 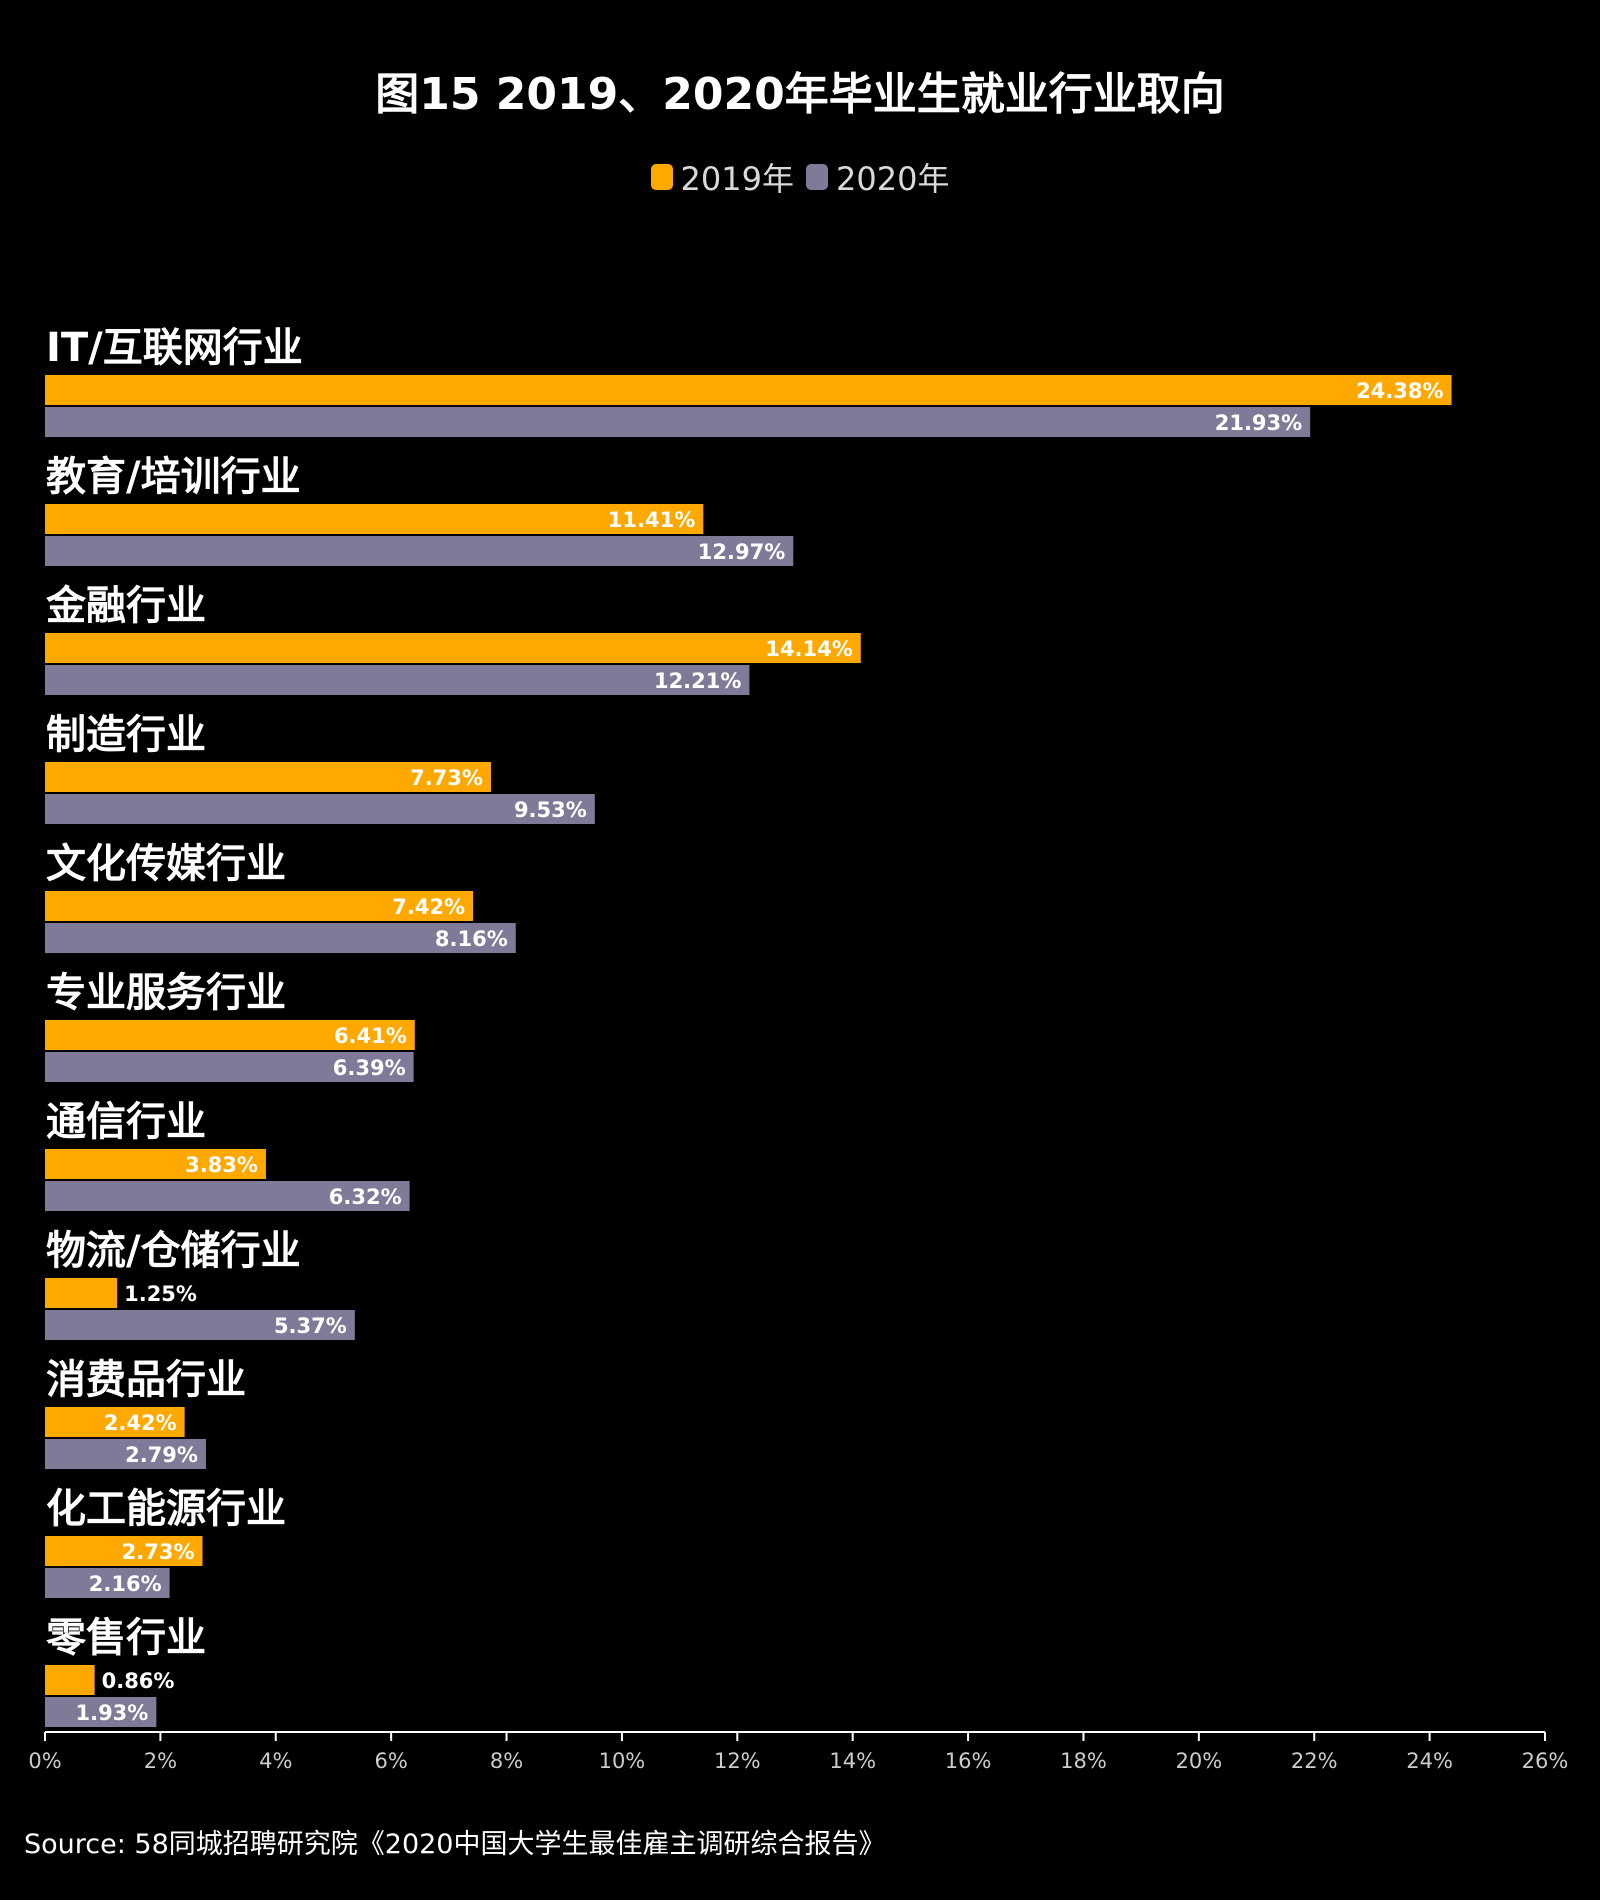 What do you see at coordinates (310, 1326) in the screenshot?
I see `data-label: 5.37%` at bounding box center [310, 1326].